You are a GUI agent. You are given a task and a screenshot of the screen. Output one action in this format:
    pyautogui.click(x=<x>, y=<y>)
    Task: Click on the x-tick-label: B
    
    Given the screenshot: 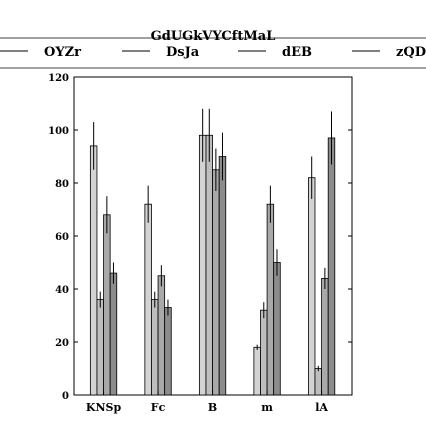 What is the action you would take?
    pyautogui.click(x=212, y=407)
    